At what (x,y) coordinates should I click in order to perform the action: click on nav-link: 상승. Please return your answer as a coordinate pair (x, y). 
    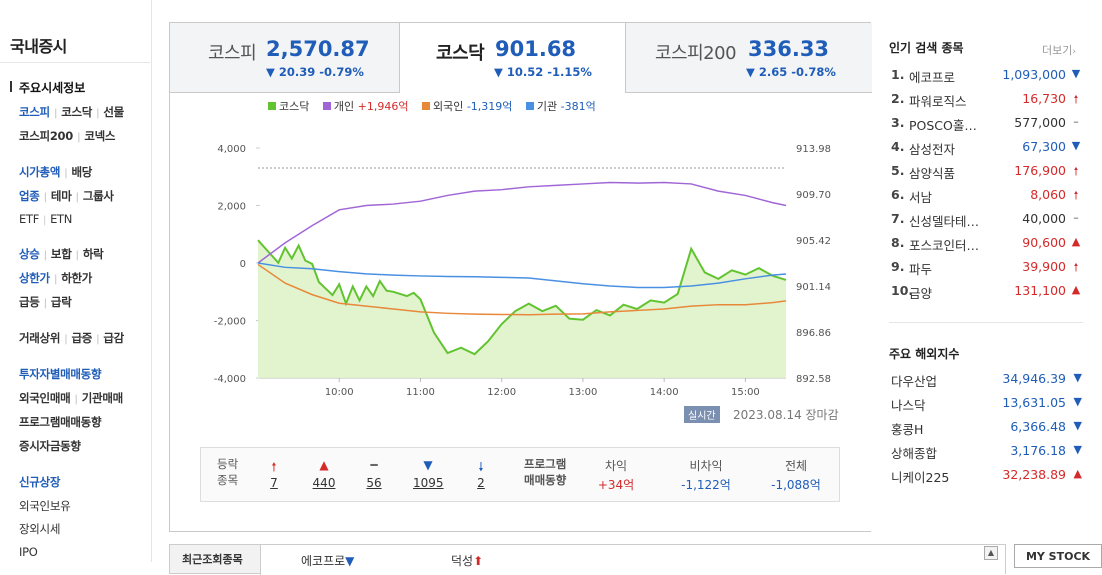
    Looking at the image, I should click on (29, 254).